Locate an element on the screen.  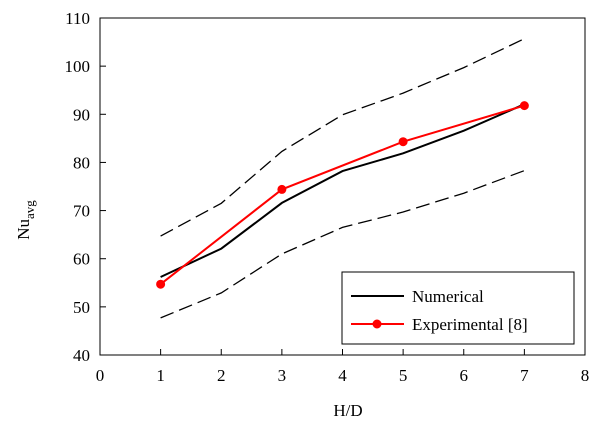
y-tick-label: 60 is located at coordinates (81, 259).